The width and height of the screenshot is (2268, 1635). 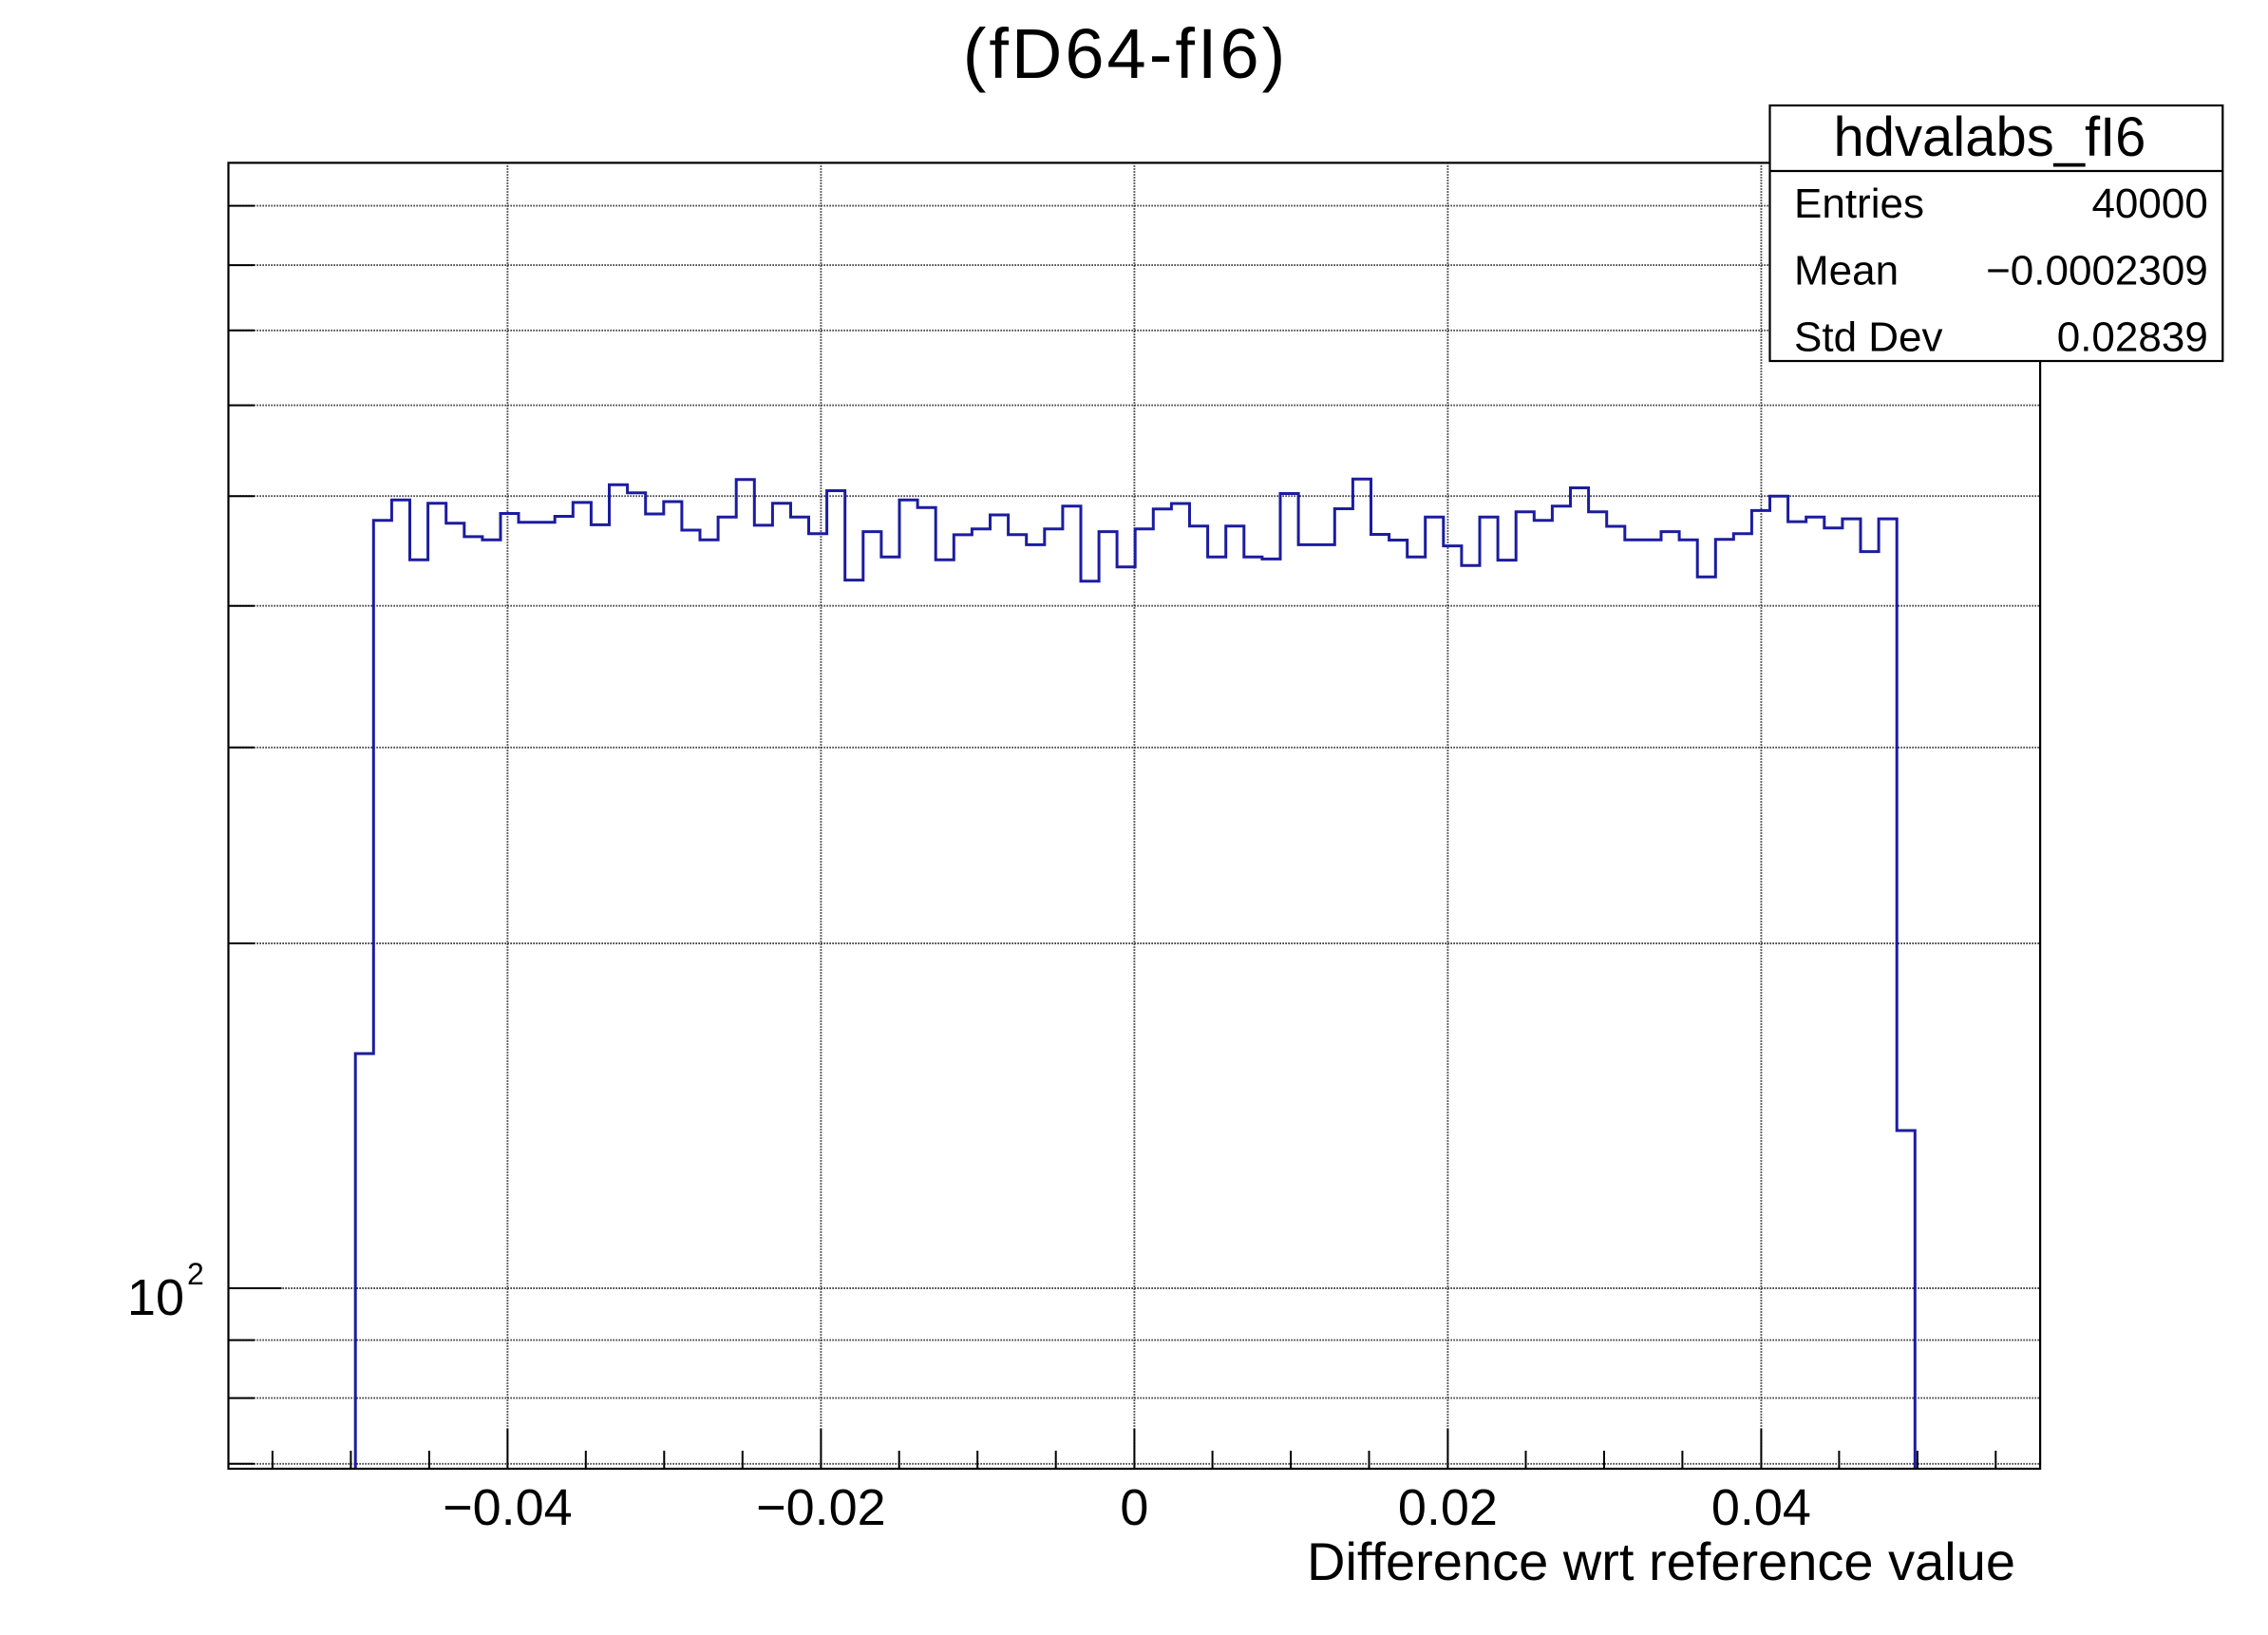 What do you see at coordinates (1661, 1561) in the screenshot?
I see `svg-text: Difference wrt reference value` at bounding box center [1661, 1561].